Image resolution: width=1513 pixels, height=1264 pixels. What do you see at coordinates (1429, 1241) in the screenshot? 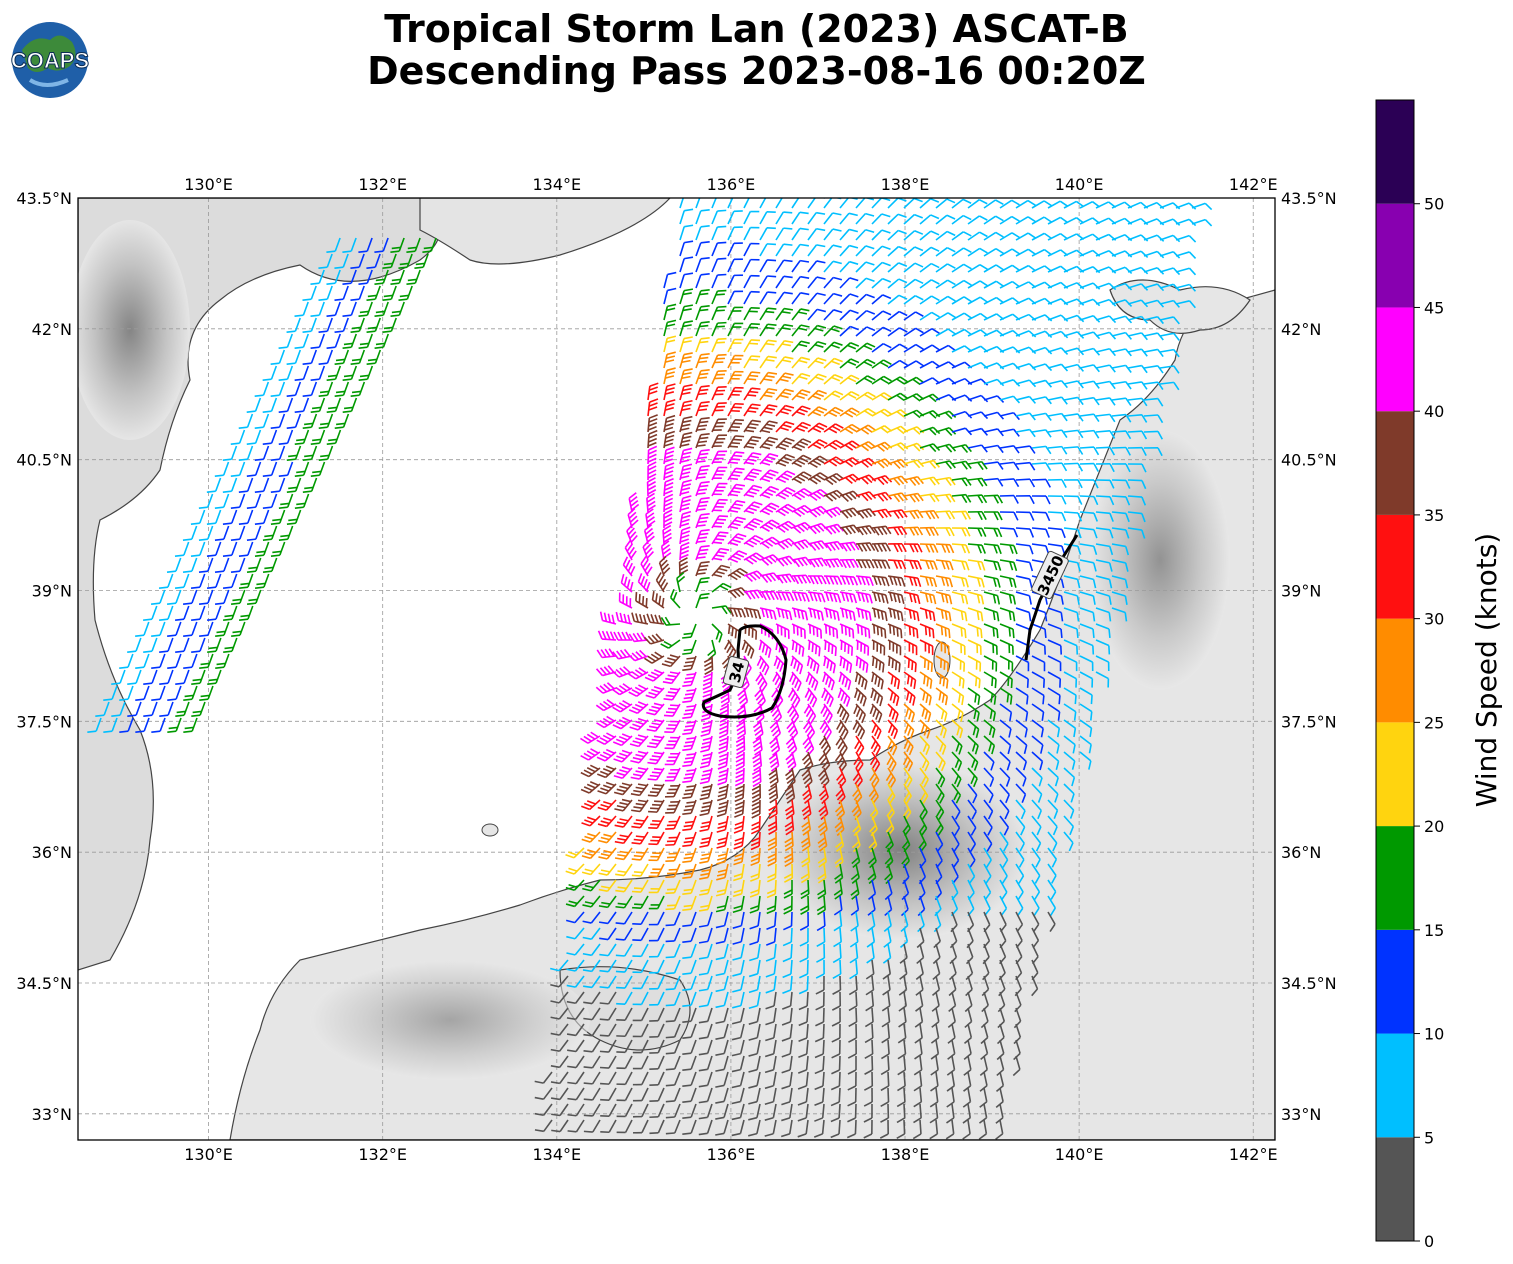
I see `colorbar-tick-label: 0` at bounding box center [1429, 1241].